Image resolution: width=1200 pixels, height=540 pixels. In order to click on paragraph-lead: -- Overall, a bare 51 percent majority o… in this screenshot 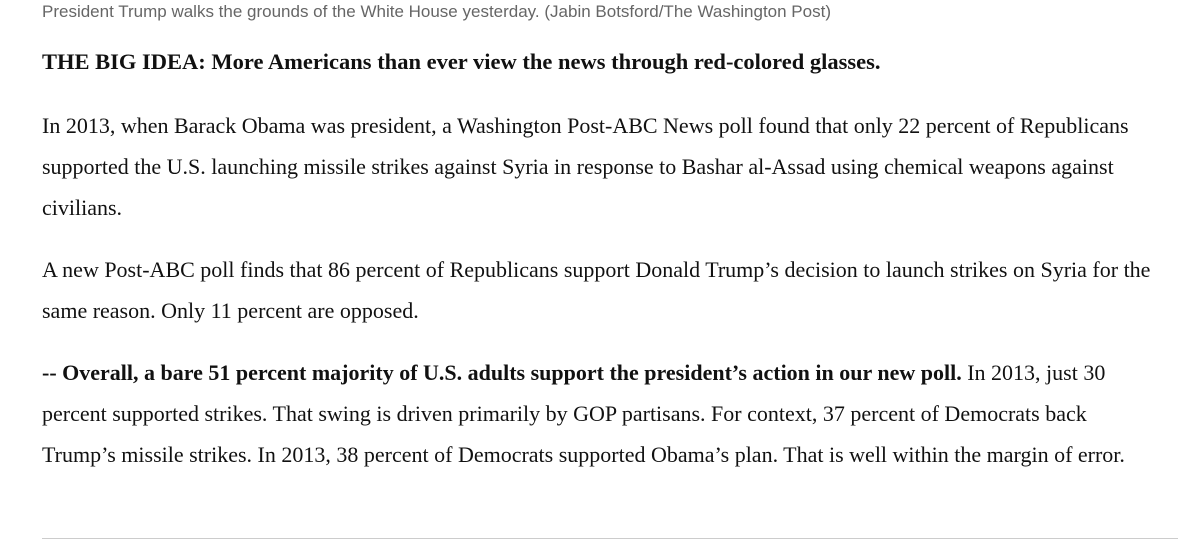, I will do `click(502, 372)`.